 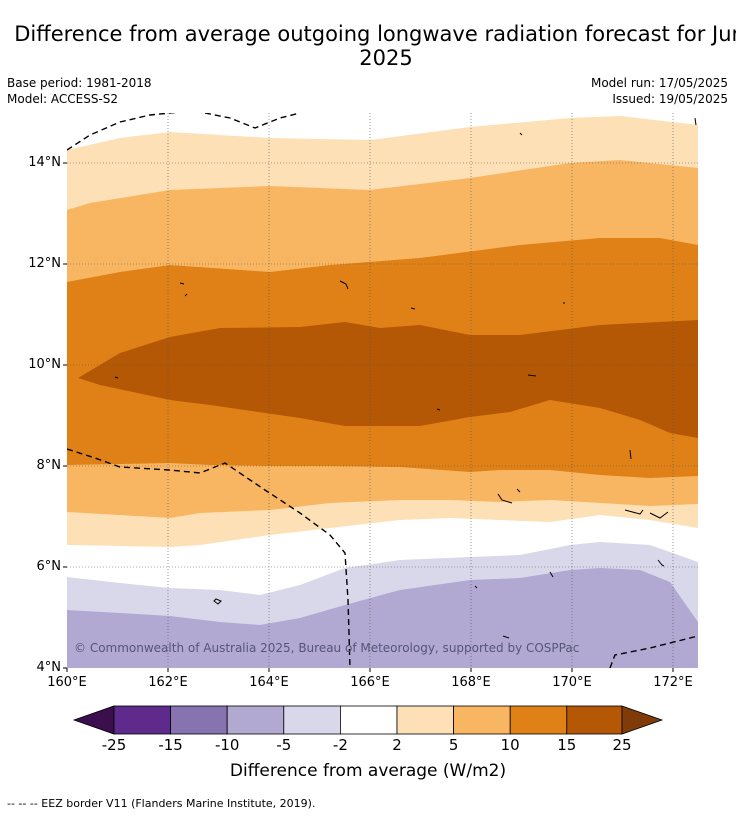 I want to click on colorbar-max-arrow, so click(x=642, y=720).